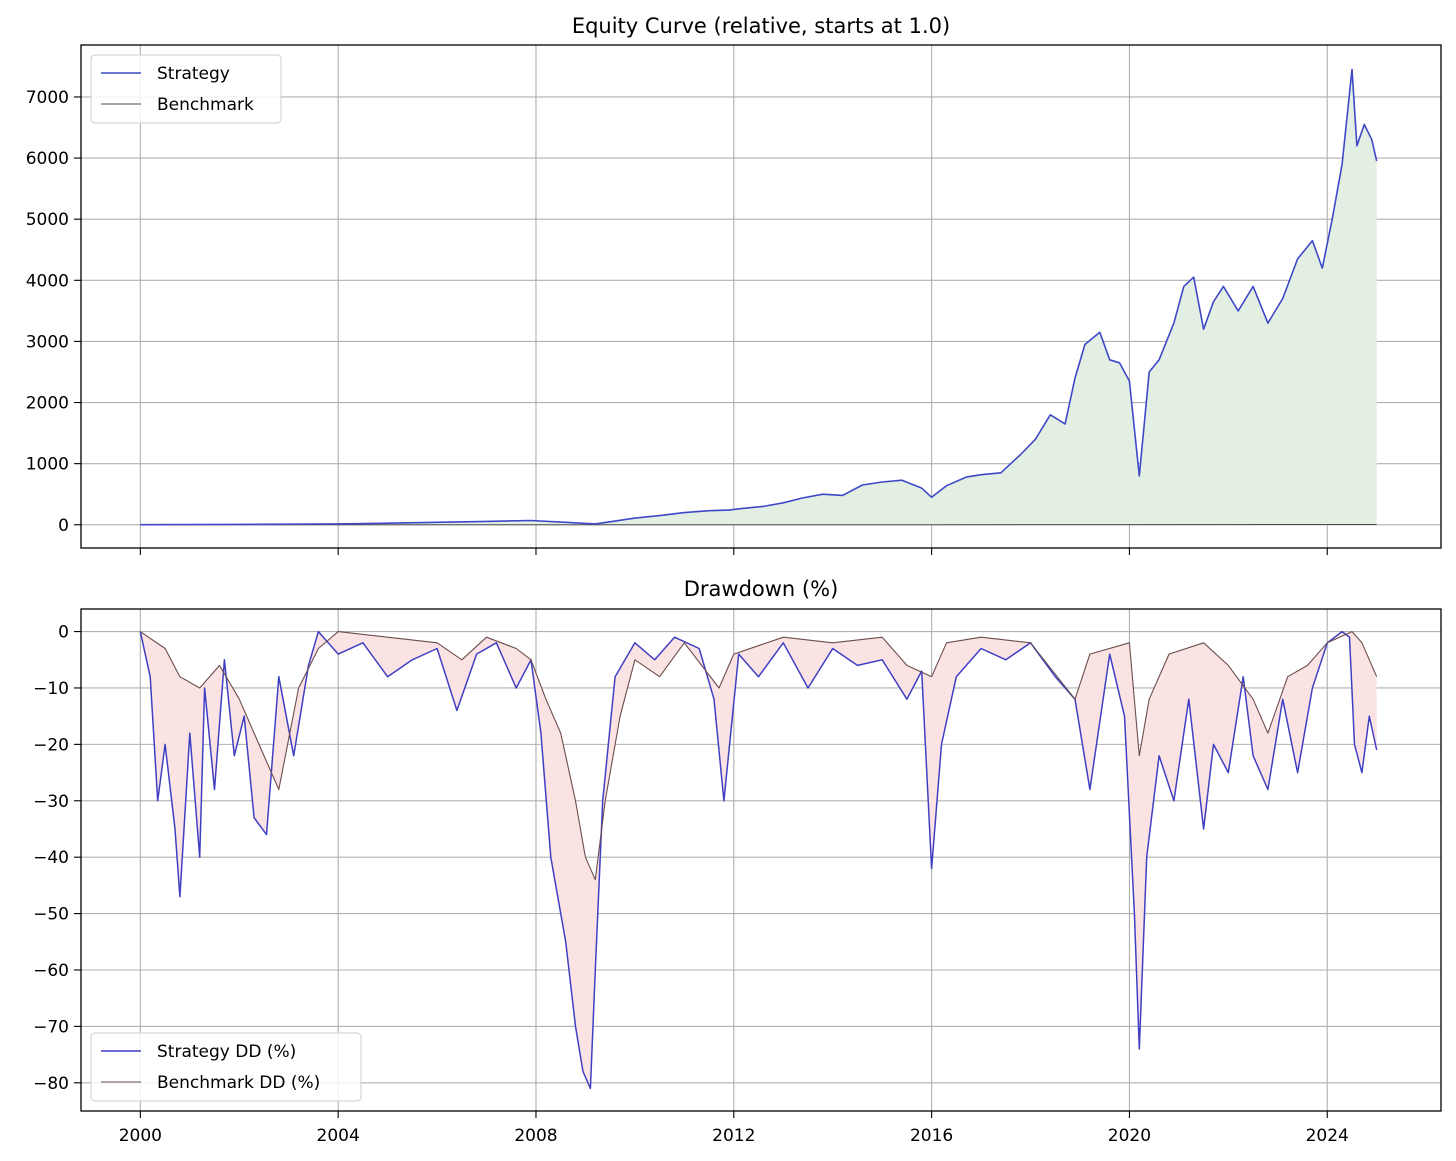  Describe the element at coordinates (238, 1083) in the screenshot. I see `legend-label-benchmark-dd: Benchmark DD (%)` at that location.